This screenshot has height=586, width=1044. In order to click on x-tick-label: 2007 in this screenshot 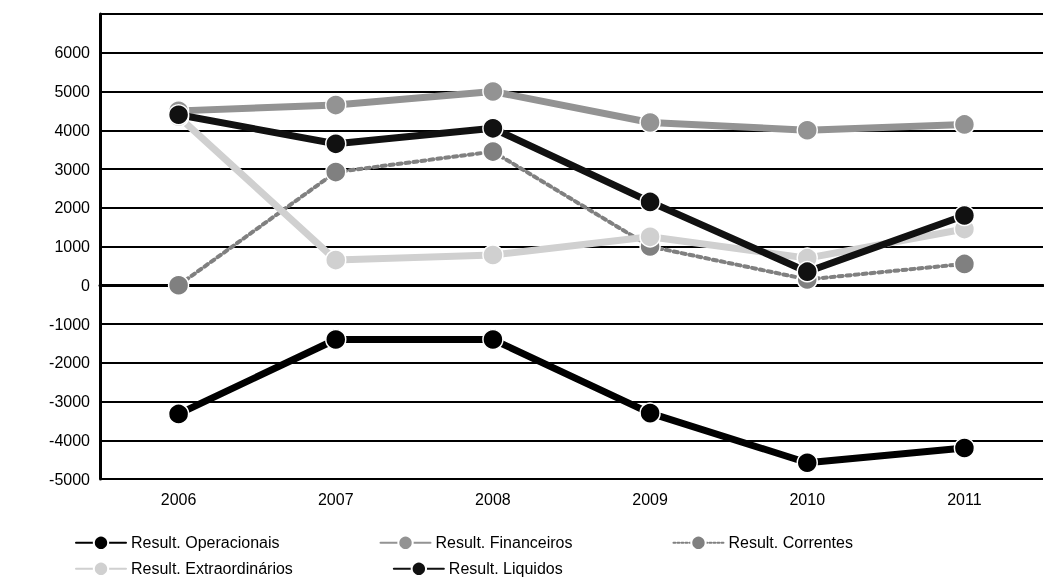, I will do `click(335, 499)`.